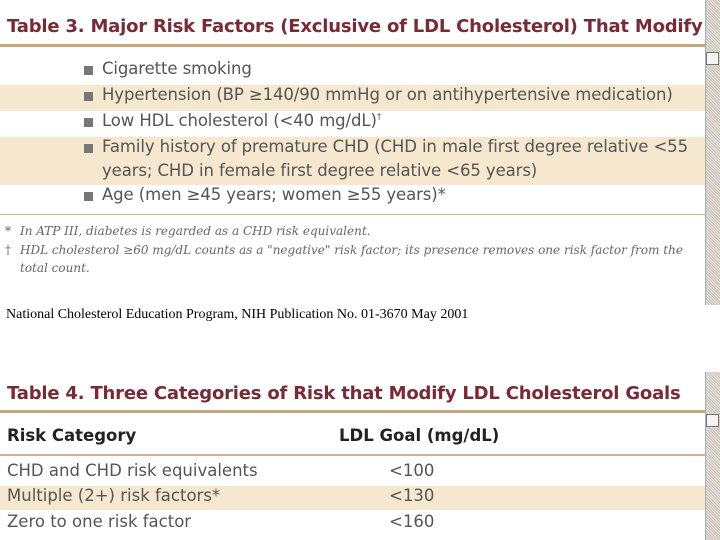 The width and height of the screenshot is (720, 540). I want to click on table-row-goal: <100, so click(412, 470).